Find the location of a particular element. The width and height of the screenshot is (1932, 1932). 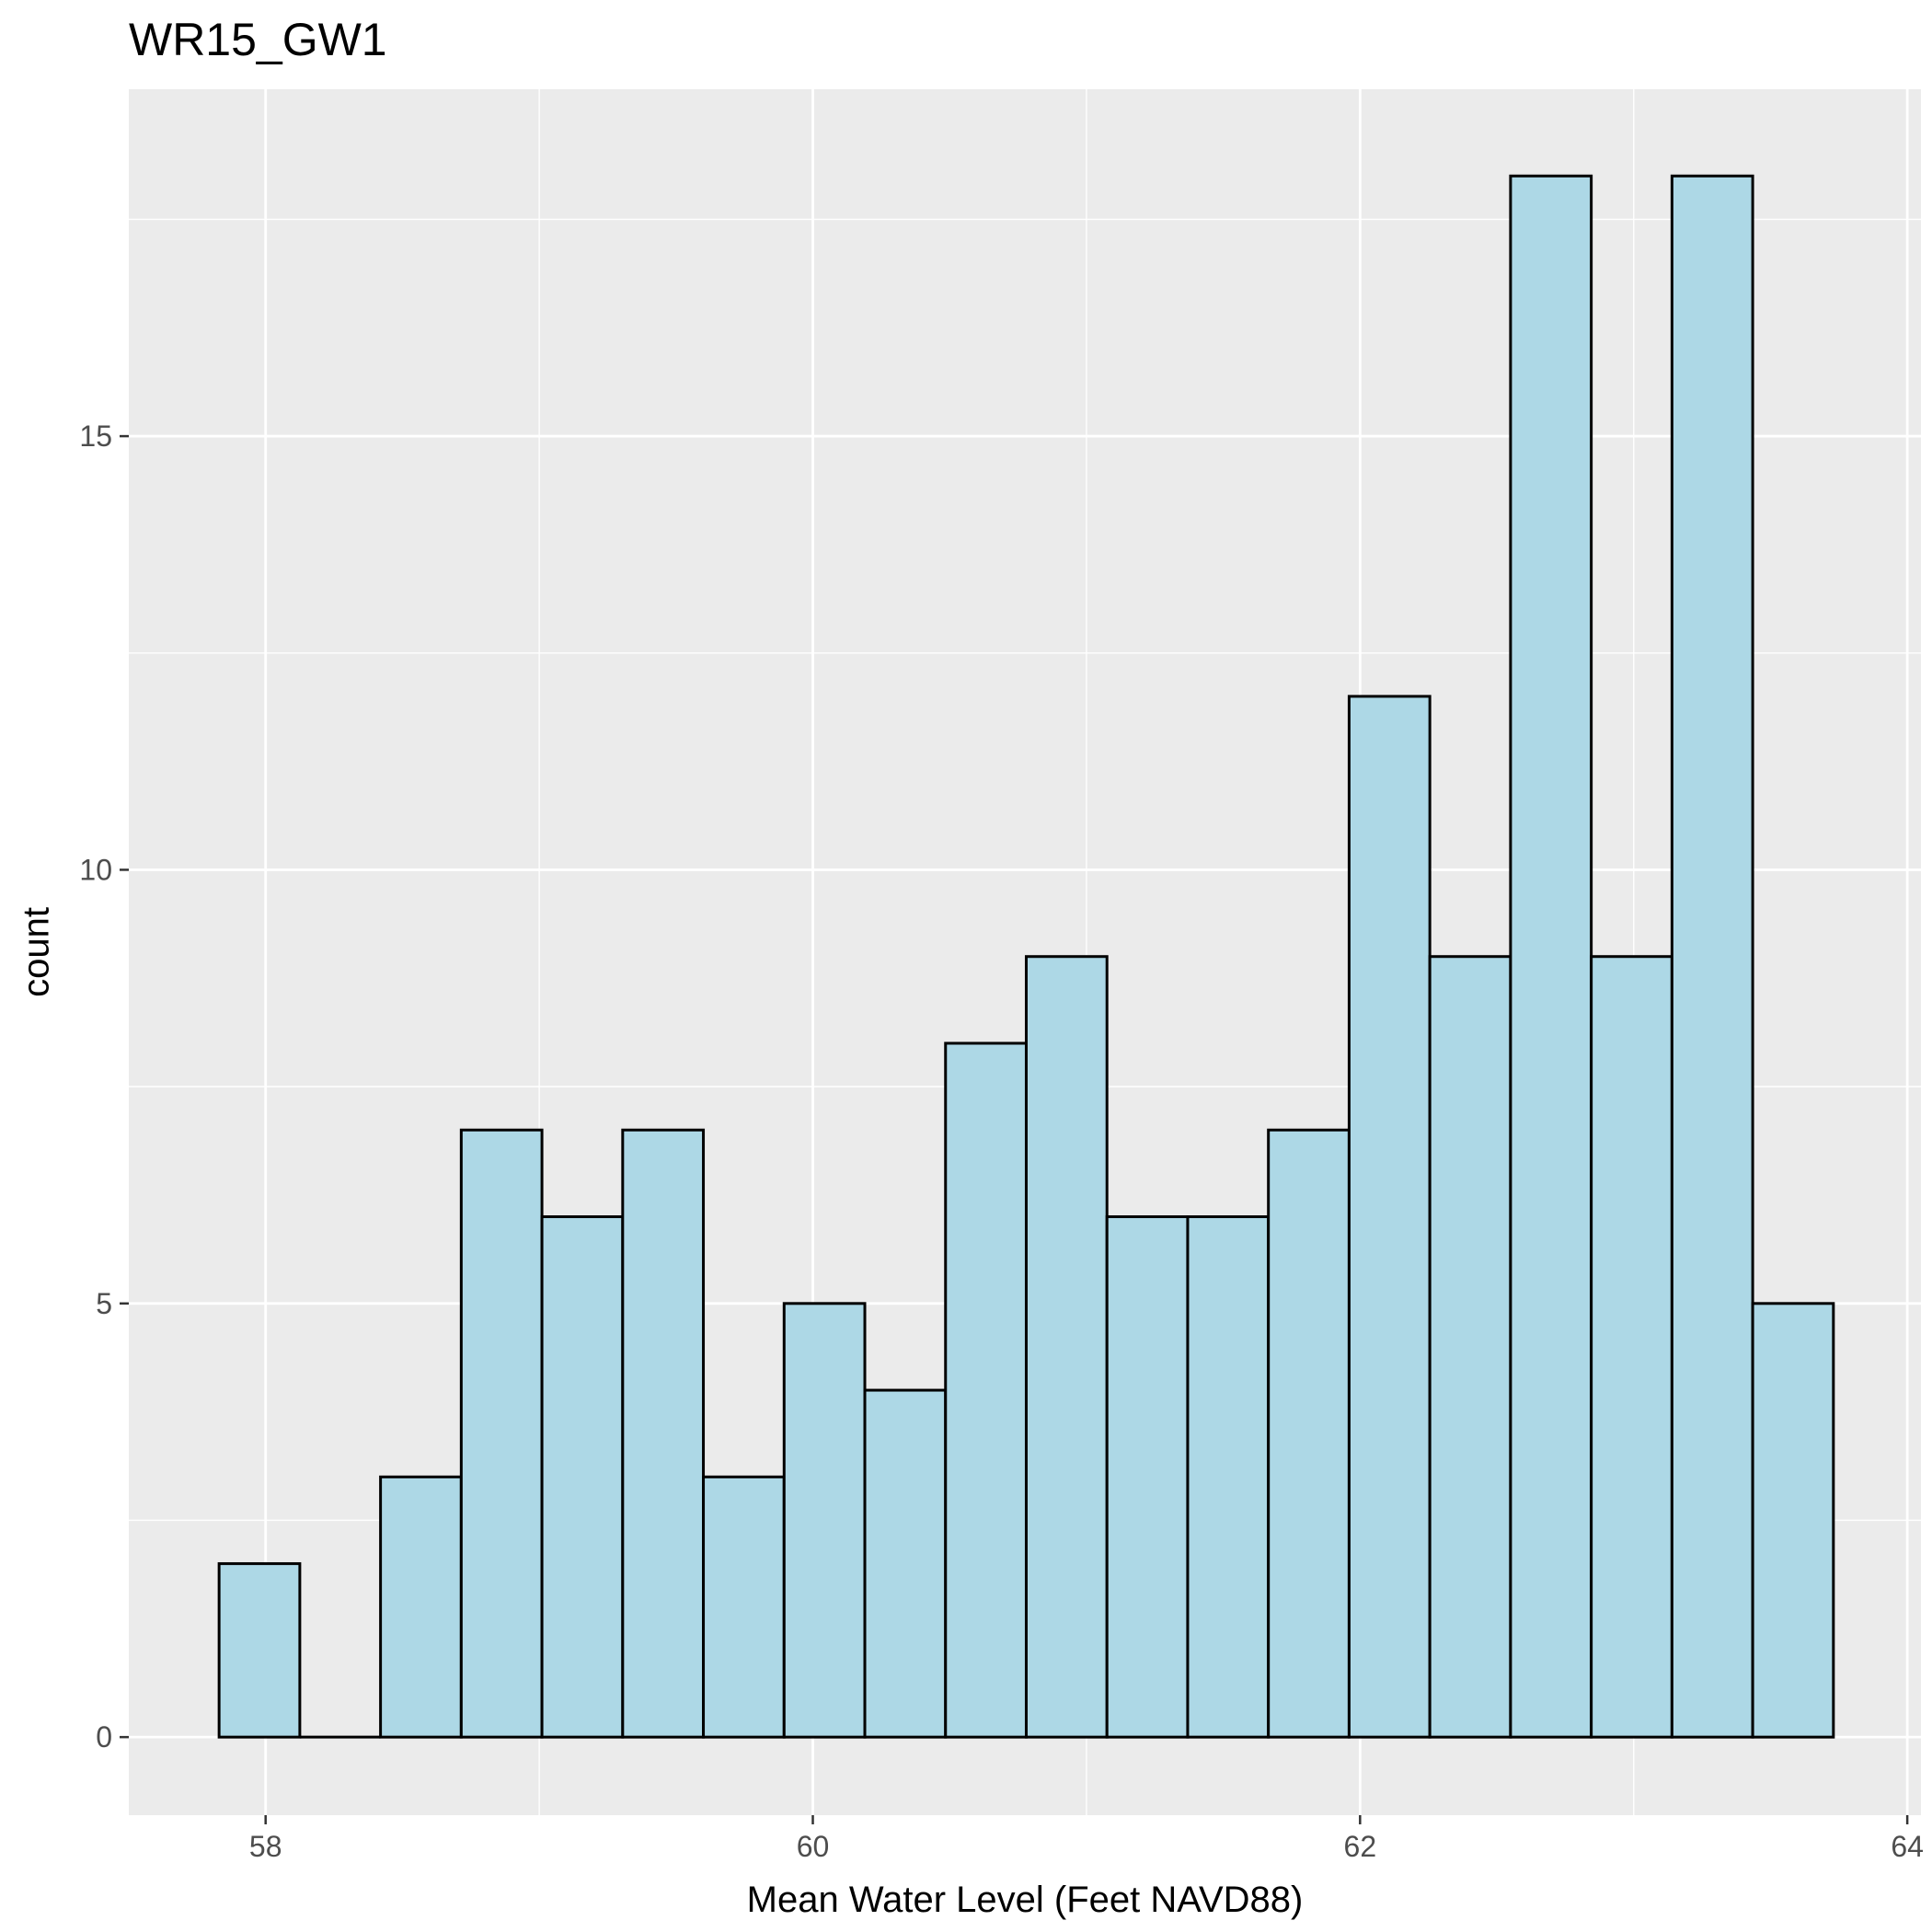

y-axis-title: count is located at coordinates (37, 952).